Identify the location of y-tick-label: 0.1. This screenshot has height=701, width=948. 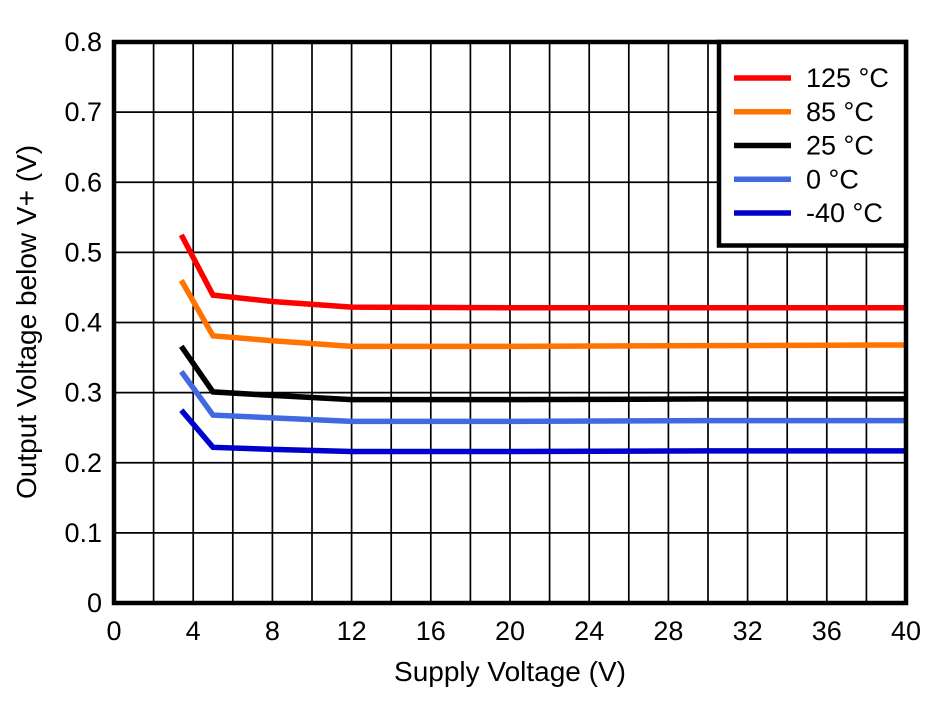
(83, 533).